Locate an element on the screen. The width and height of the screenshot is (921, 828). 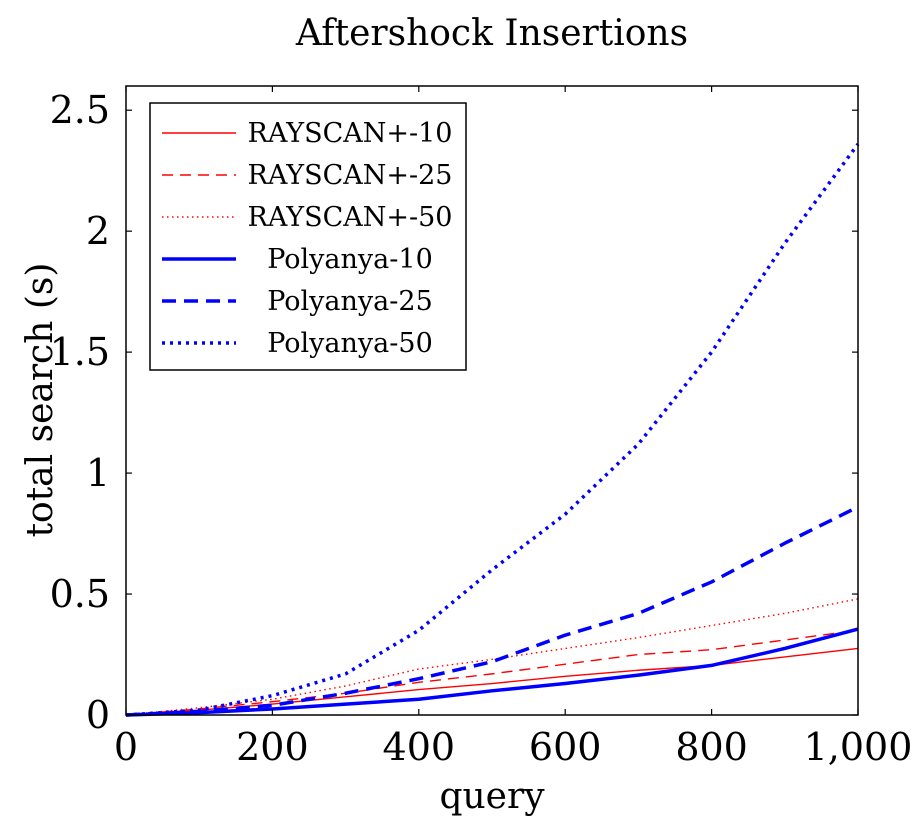
legend-label-1: RAYSCAN+-10 is located at coordinates (350, 133).